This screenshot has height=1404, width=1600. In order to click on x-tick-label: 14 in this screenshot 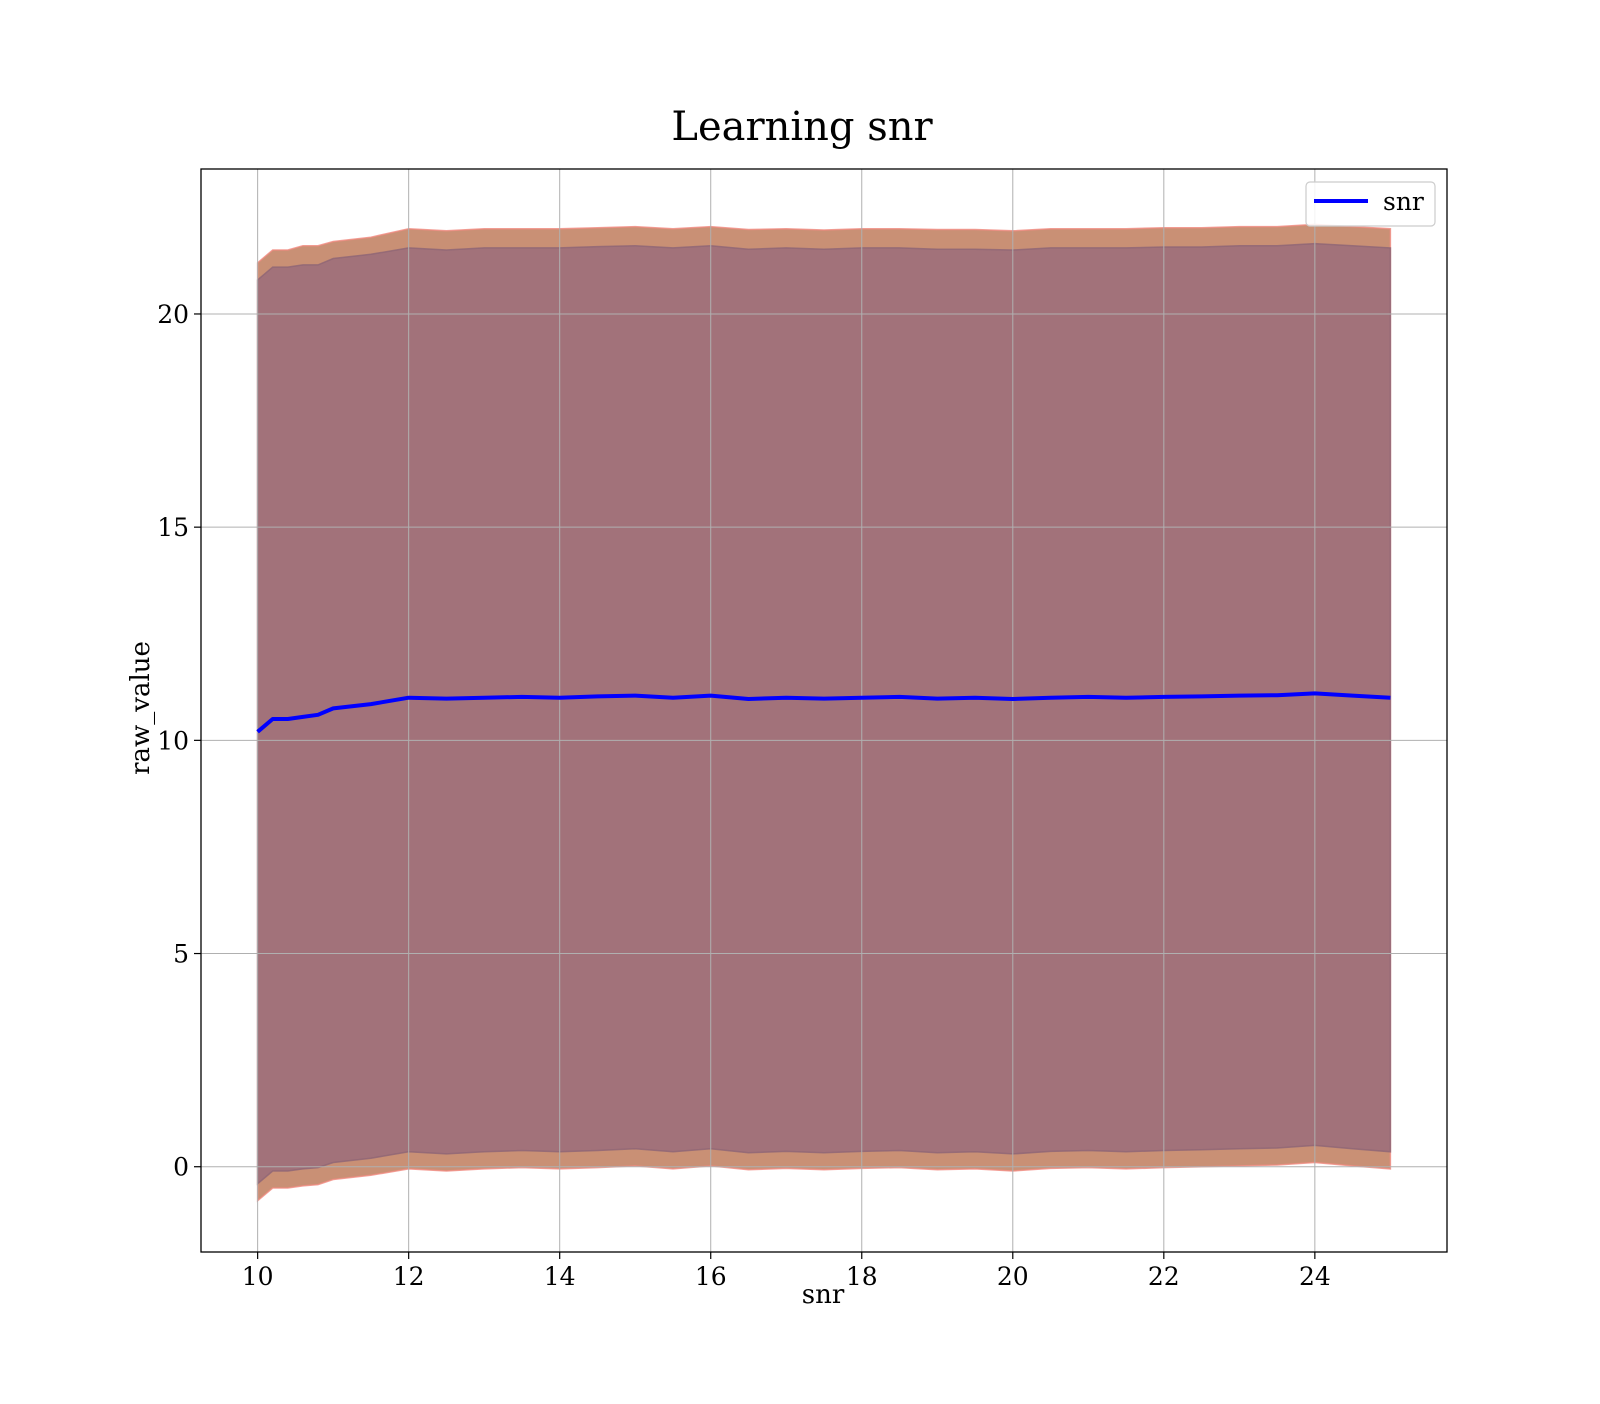, I will do `click(560, 1276)`.